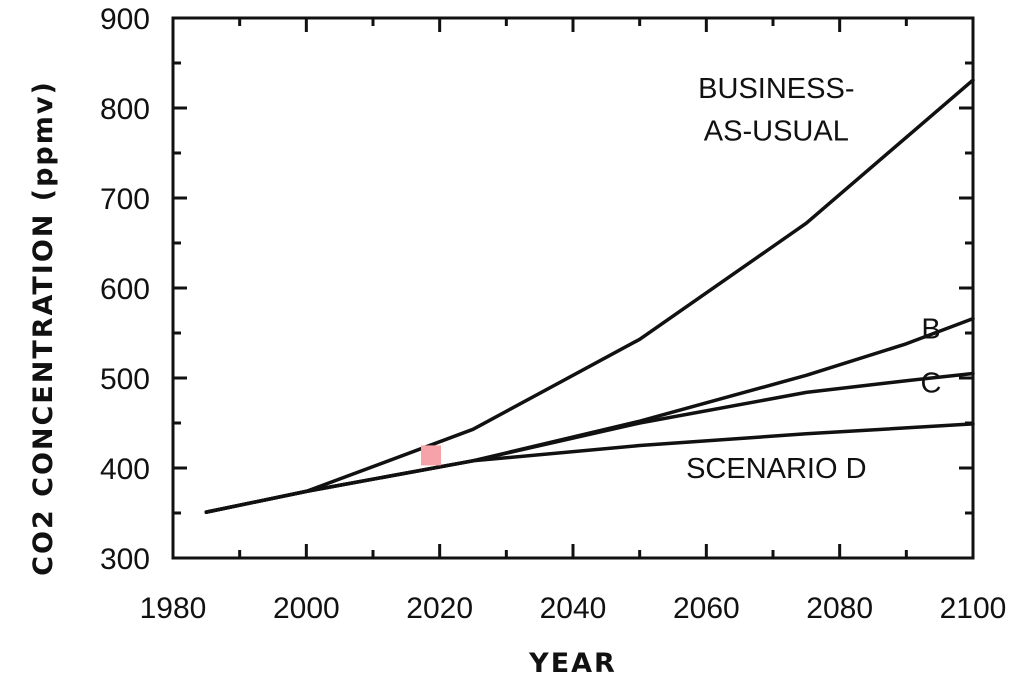 This screenshot has height=681, width=1023. Describe the element at coordinates (125, 289) in the screenshot. I see `y-tick-label: 600` at that location.